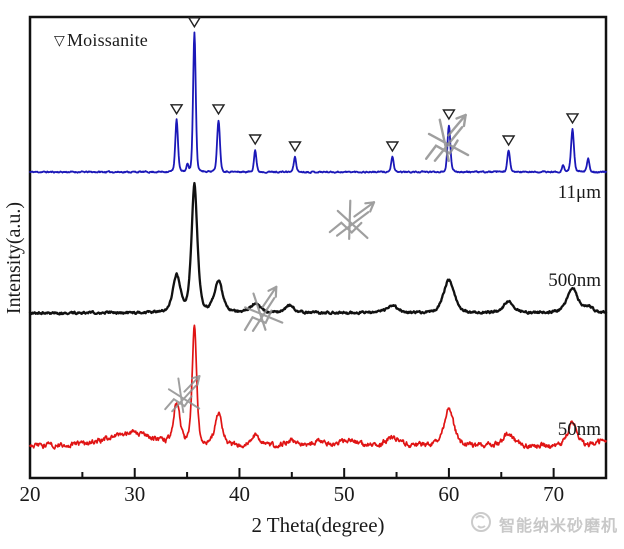 The width and height of the screenshot is (624, 549). What do you see at coordinates (579, 192) in the screenshot?
I see `series-label-11um: 11μm` at bounding box center [579, 192].